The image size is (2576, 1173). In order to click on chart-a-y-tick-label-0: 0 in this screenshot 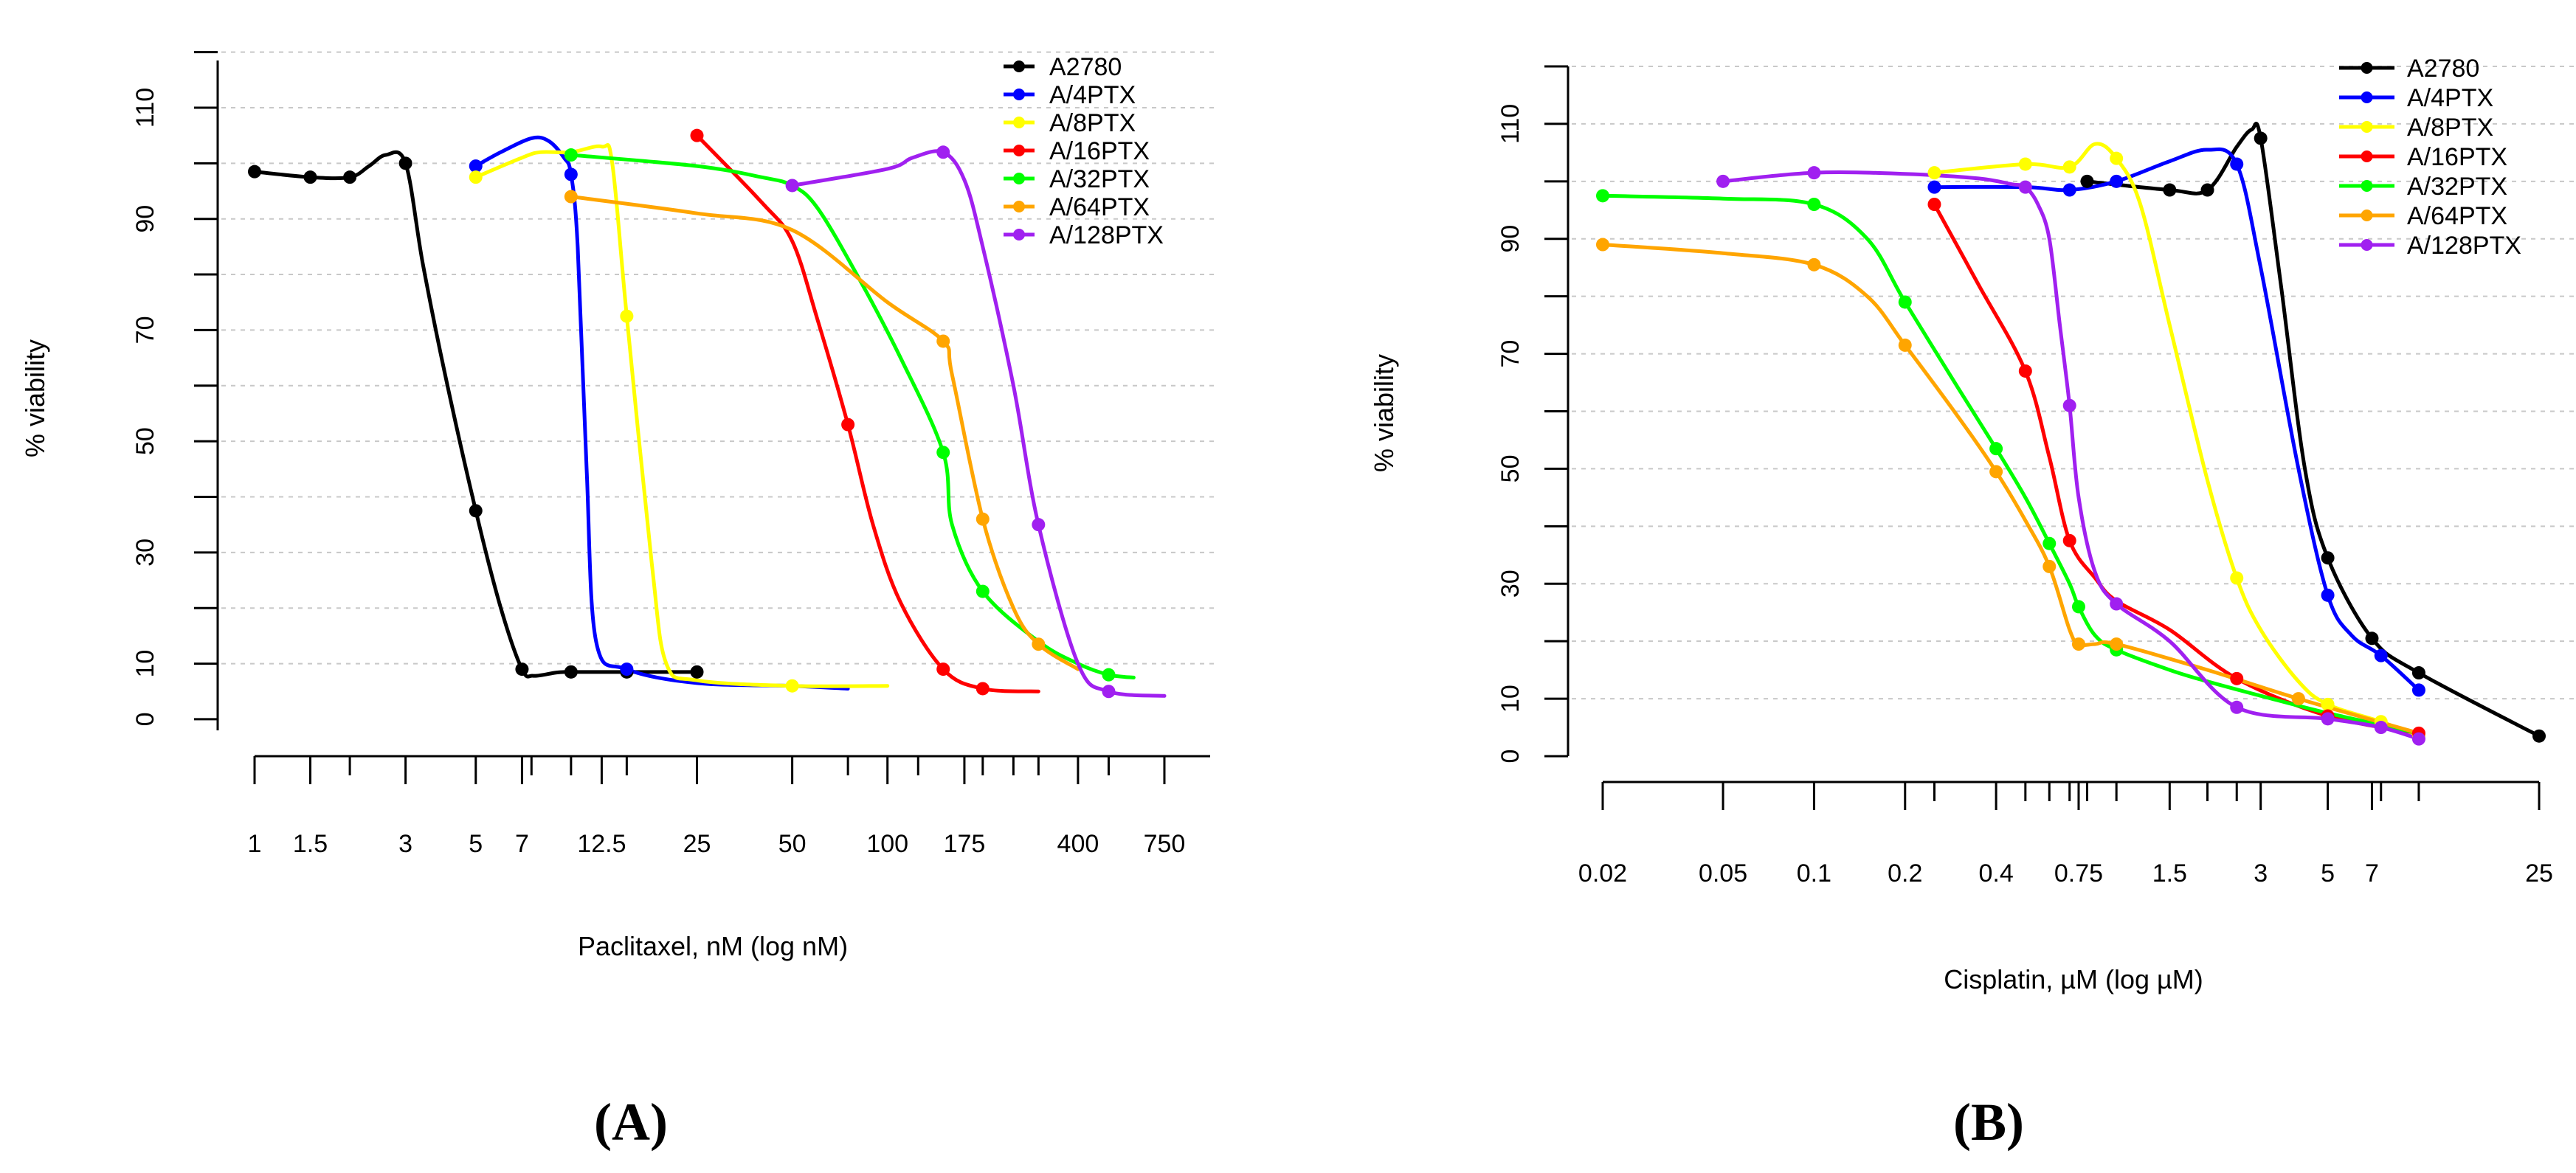, I will do `click(145, 719)`.